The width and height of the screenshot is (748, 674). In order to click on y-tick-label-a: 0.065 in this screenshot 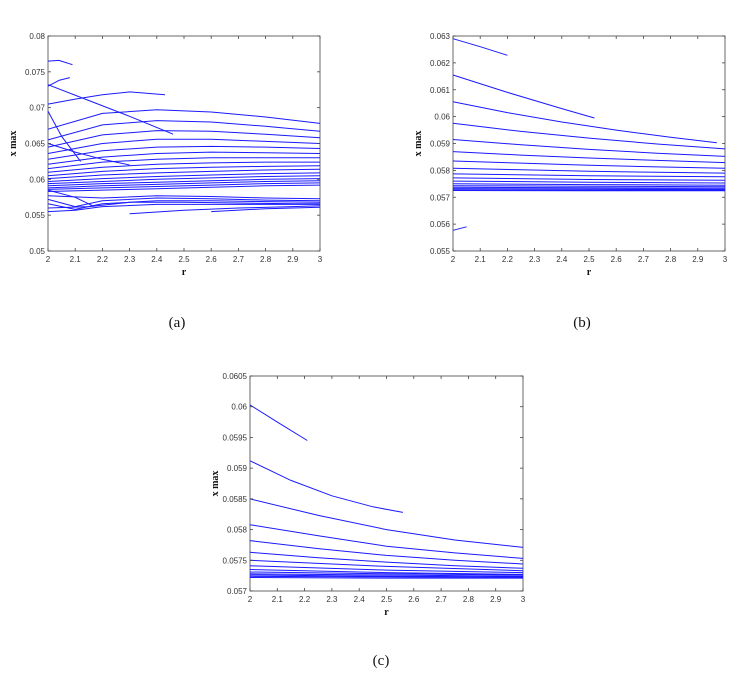, I will do `click(35, 144)`.